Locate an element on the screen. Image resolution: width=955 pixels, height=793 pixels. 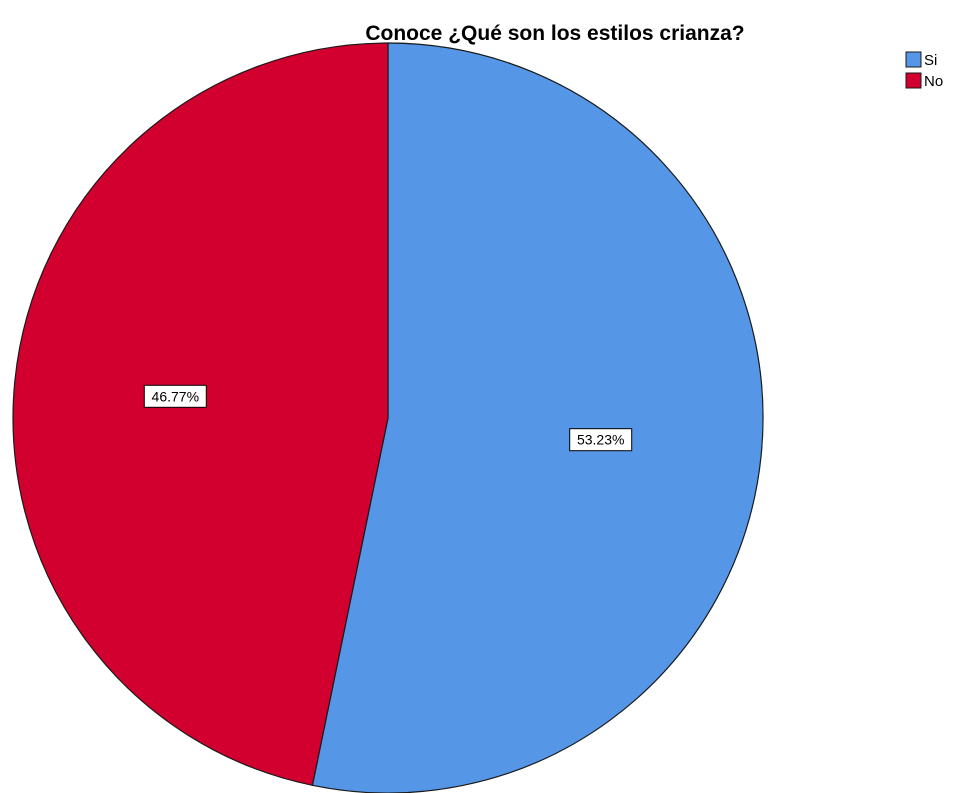
legend-swatch-si is located at coordinates (913, 59).